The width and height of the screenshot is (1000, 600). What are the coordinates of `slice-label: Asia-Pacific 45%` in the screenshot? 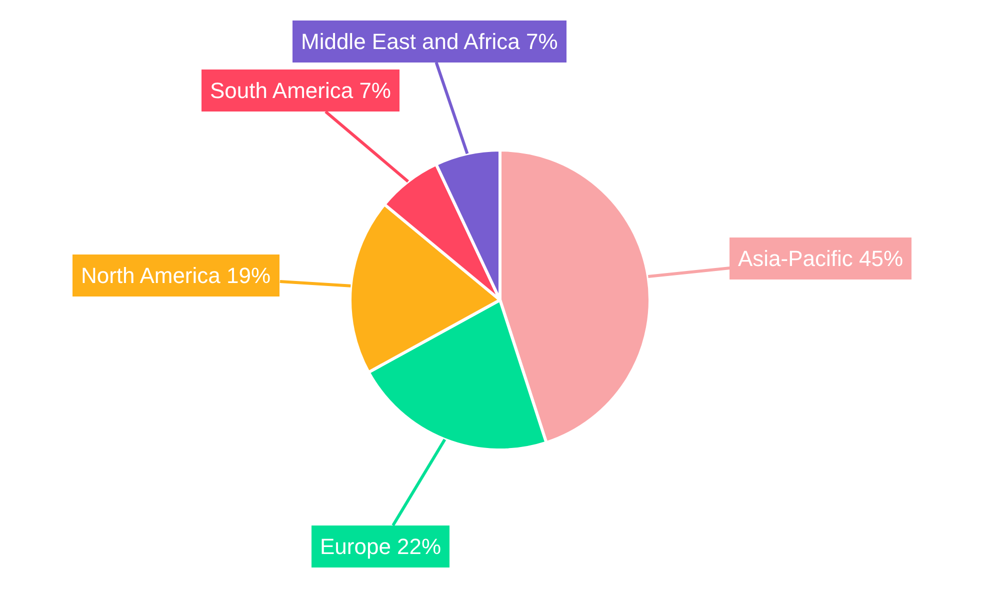 It's located at (821, 258).